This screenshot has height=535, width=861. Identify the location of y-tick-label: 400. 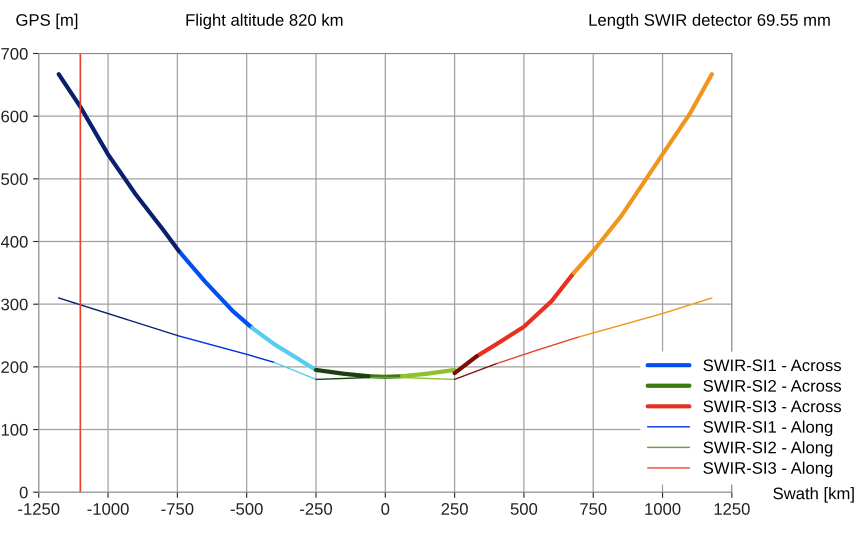
(14, 242).